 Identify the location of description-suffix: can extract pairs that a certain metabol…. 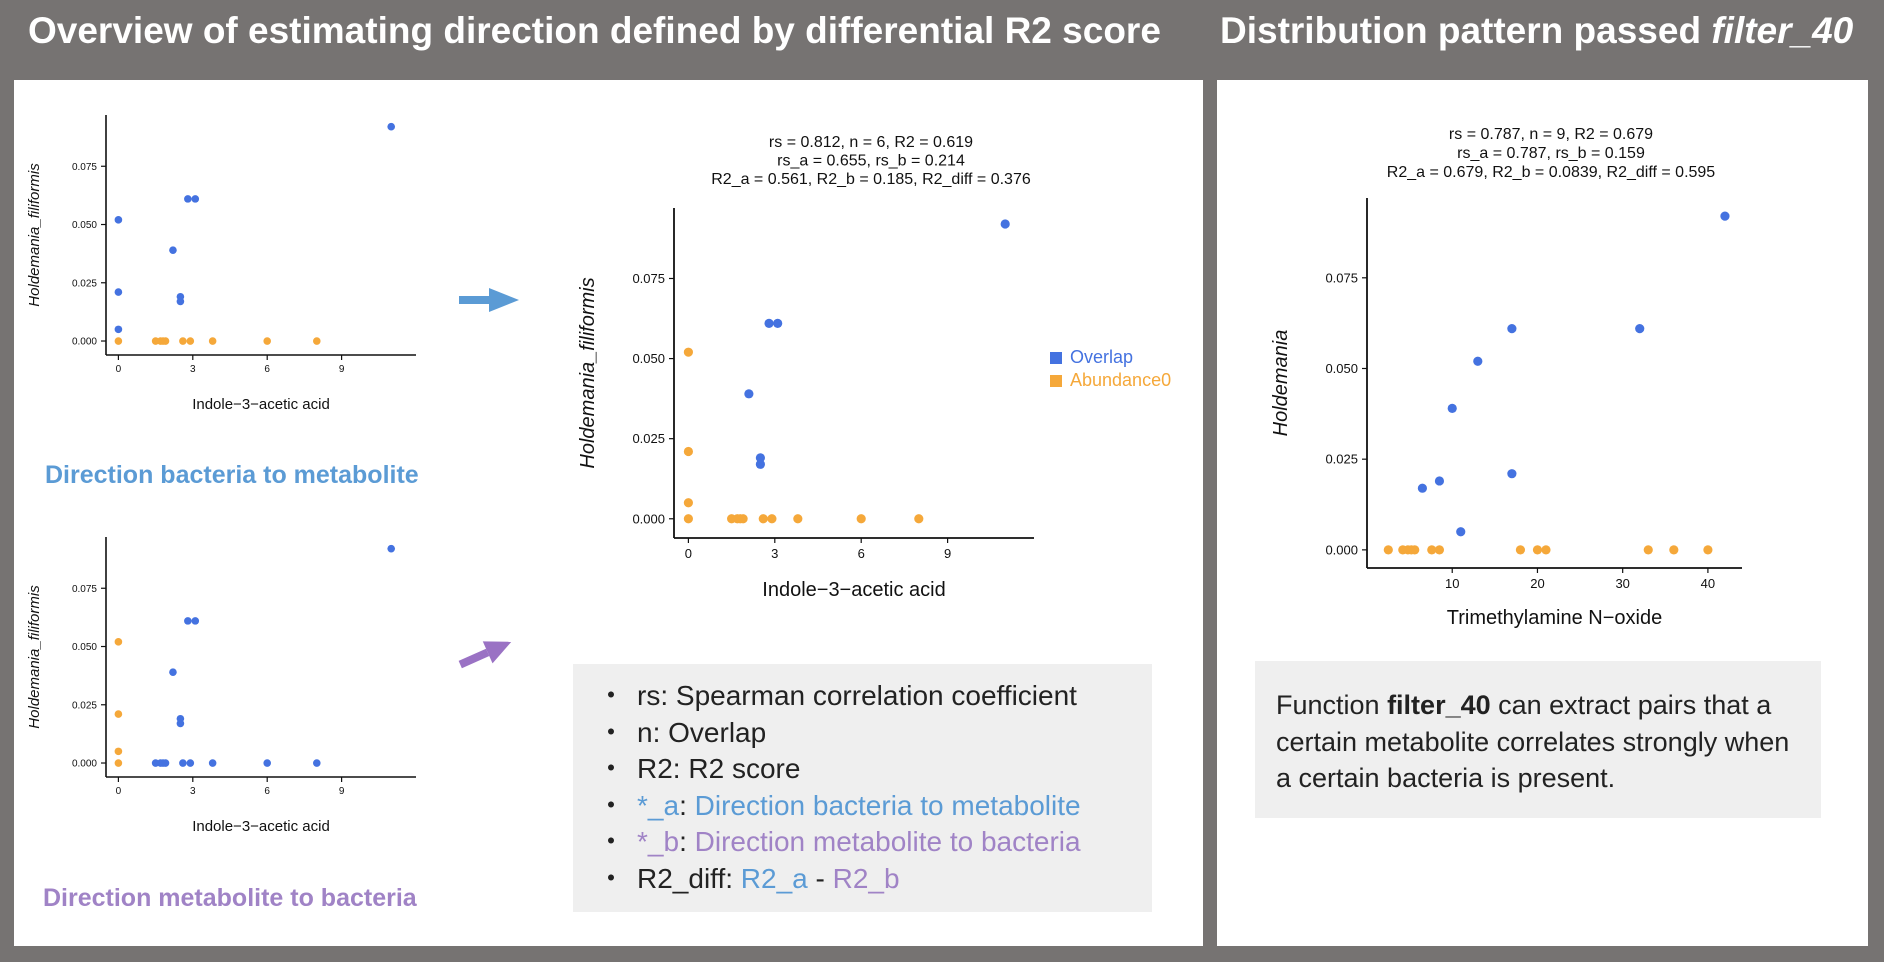
(1533, 741).